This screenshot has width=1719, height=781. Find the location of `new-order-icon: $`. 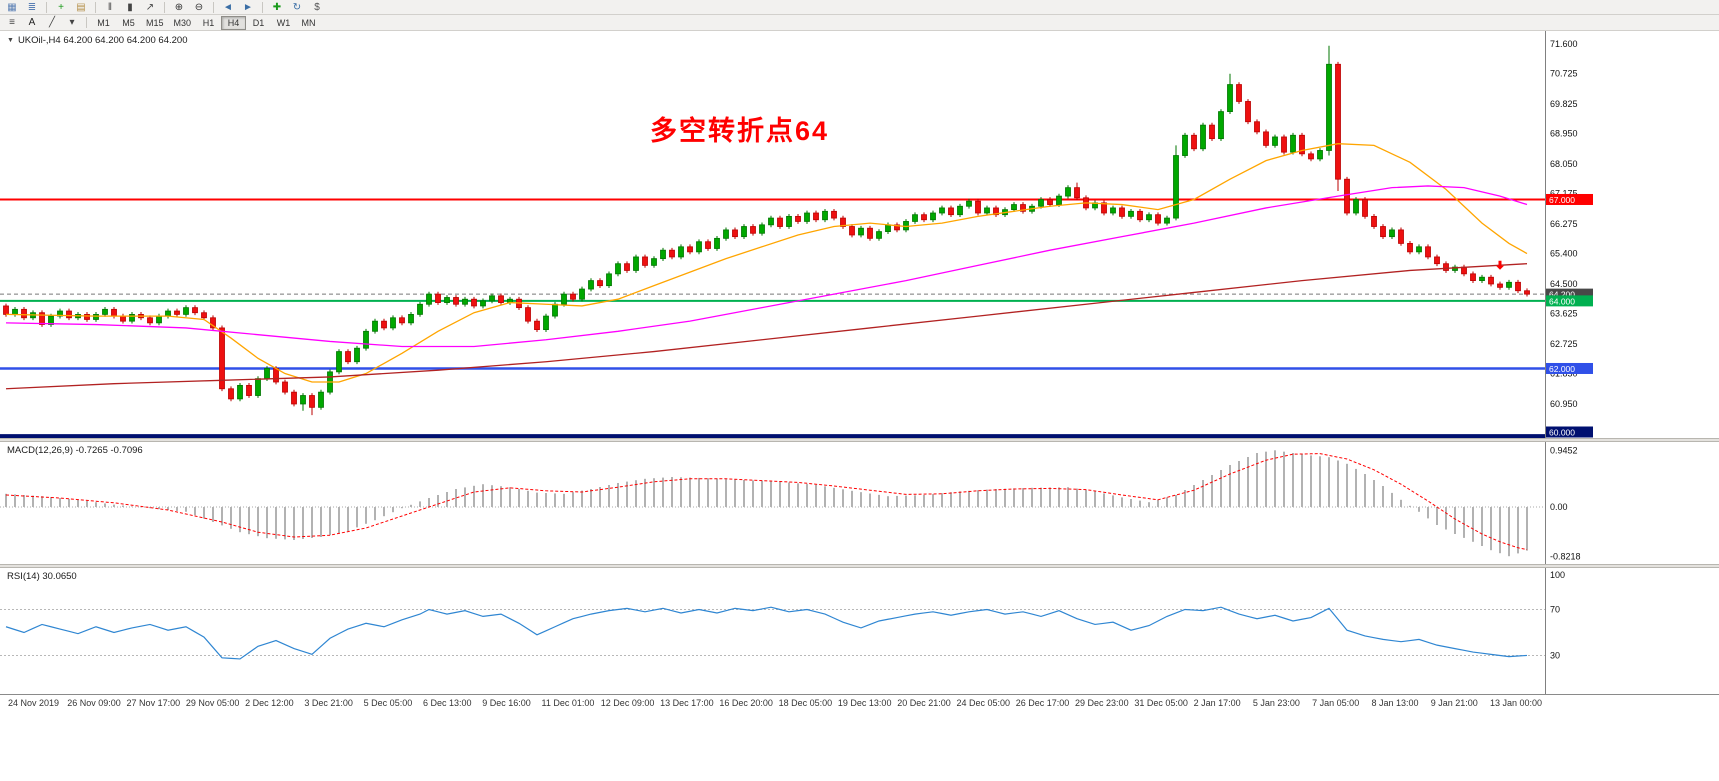

new-order-icon: $ is located at coordinates (317, 7).